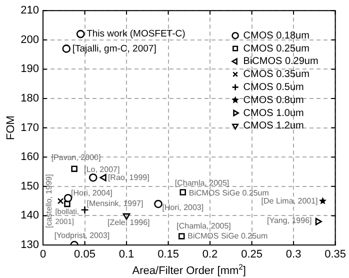  Describe the element at coordinates (129, 177) in the screenshot. I see `annotation: [Rao, 1999]` at that location.